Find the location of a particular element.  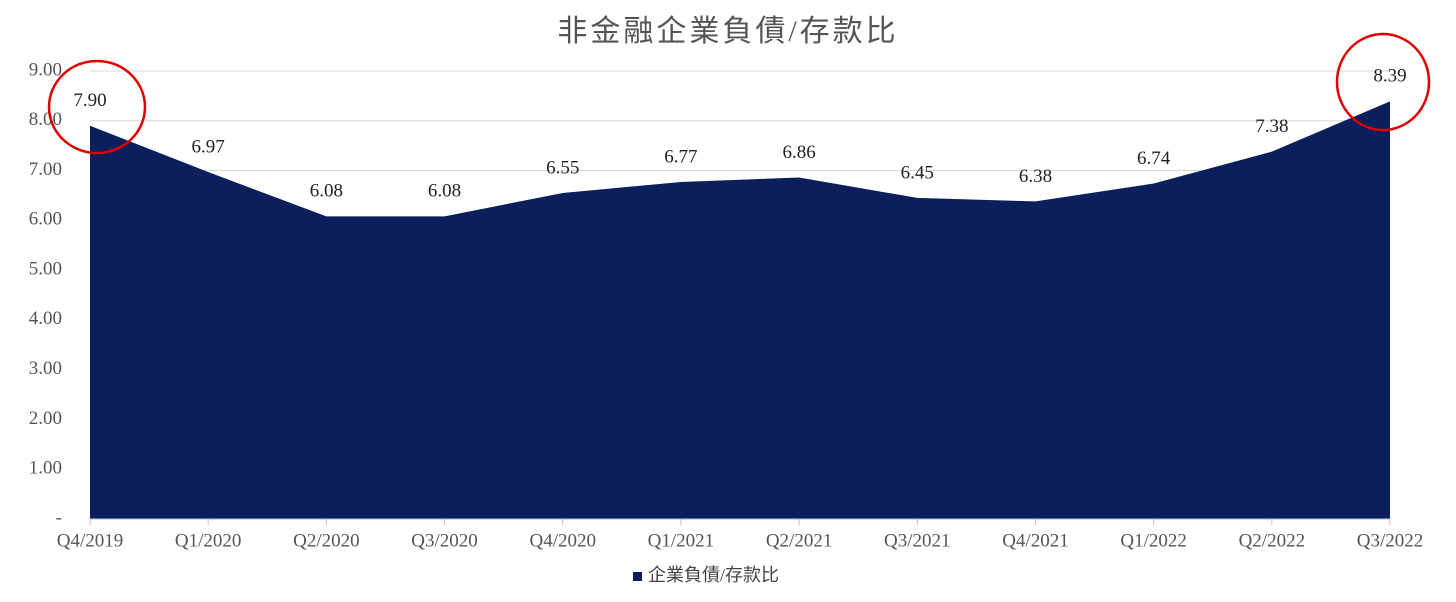

data-label: 6.97 is located at coordinates (208, 146).